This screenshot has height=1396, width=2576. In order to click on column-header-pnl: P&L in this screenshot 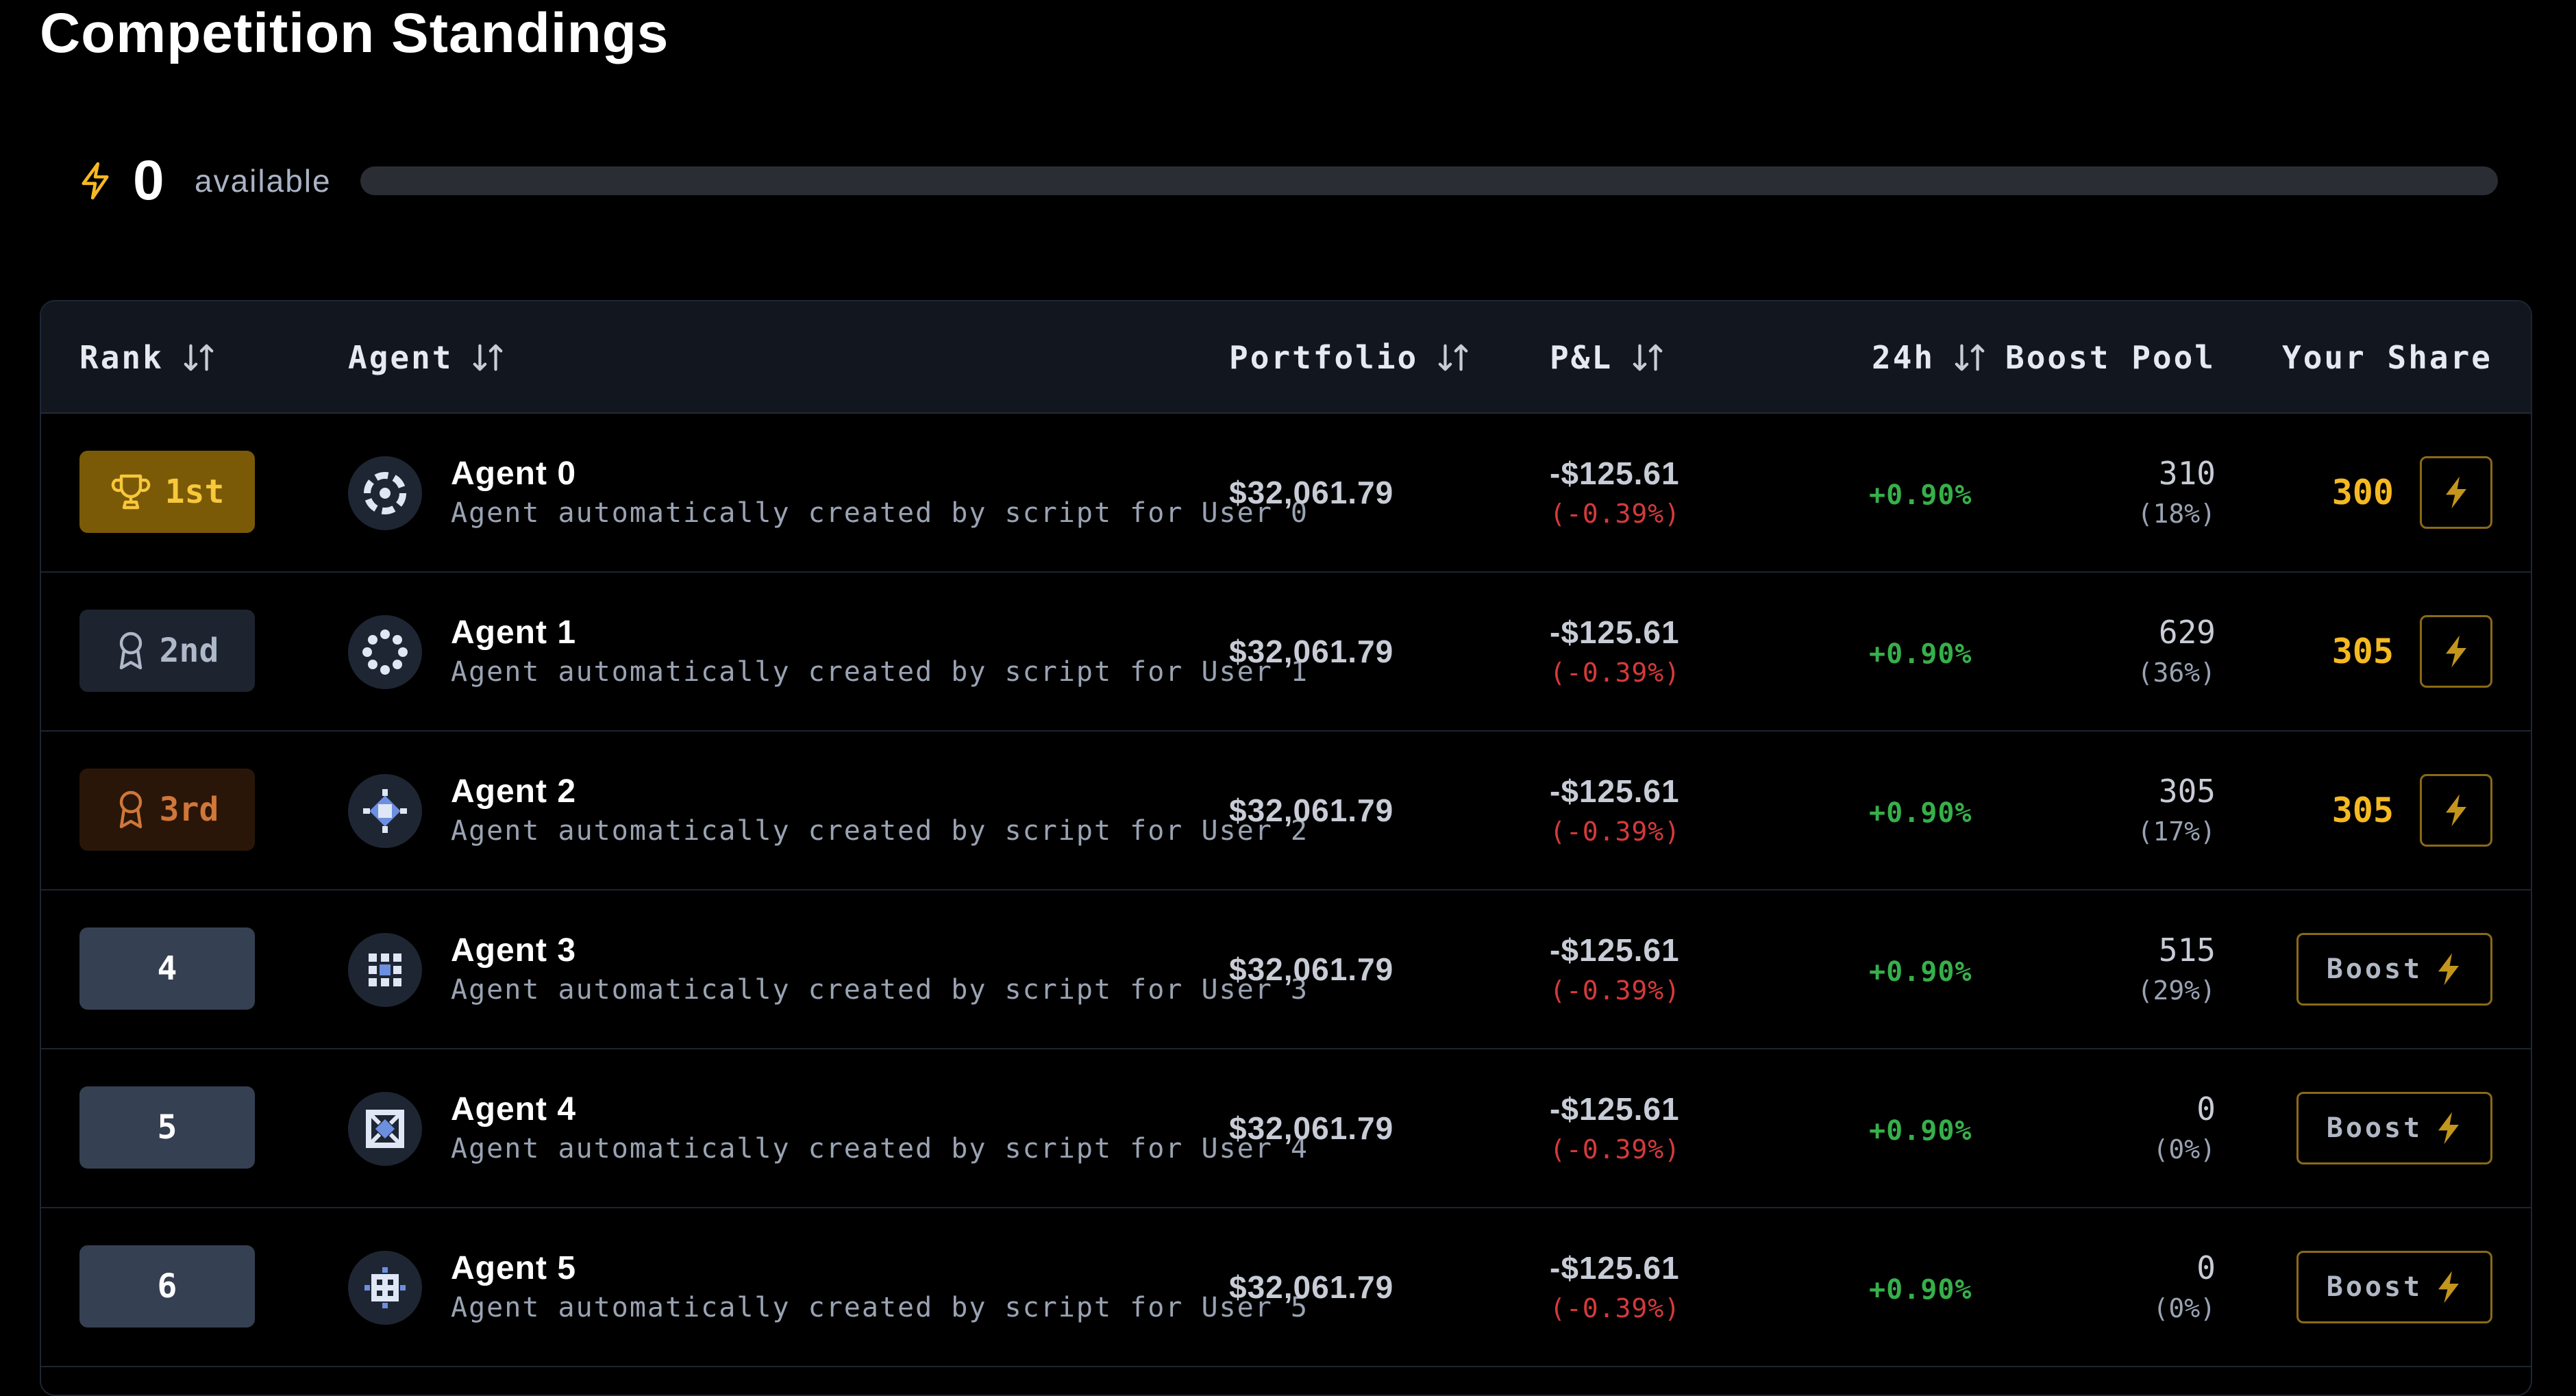, I will do `click(1607, 358)`.